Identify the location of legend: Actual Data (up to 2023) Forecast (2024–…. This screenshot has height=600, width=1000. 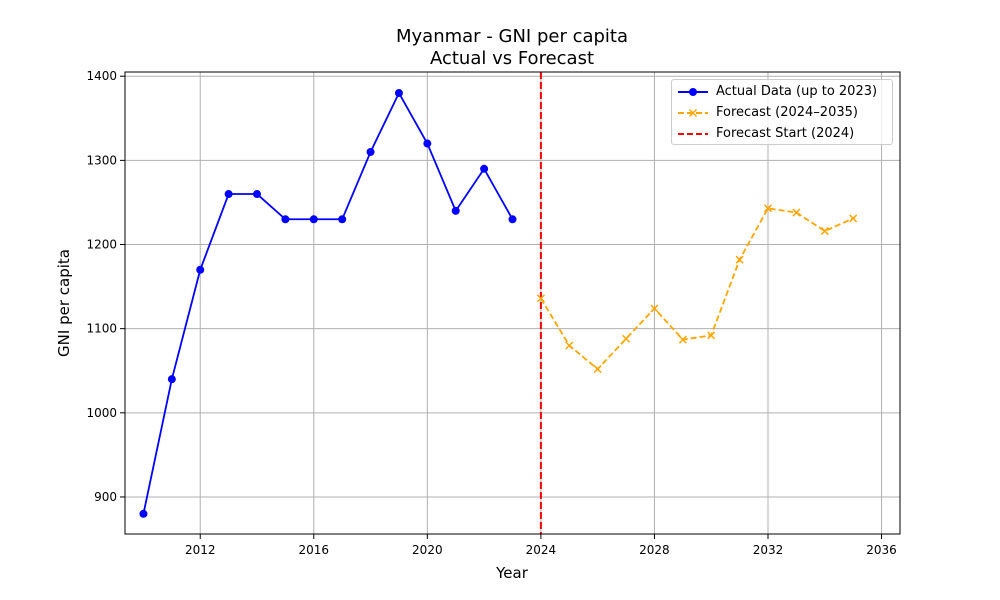
(782, 112).